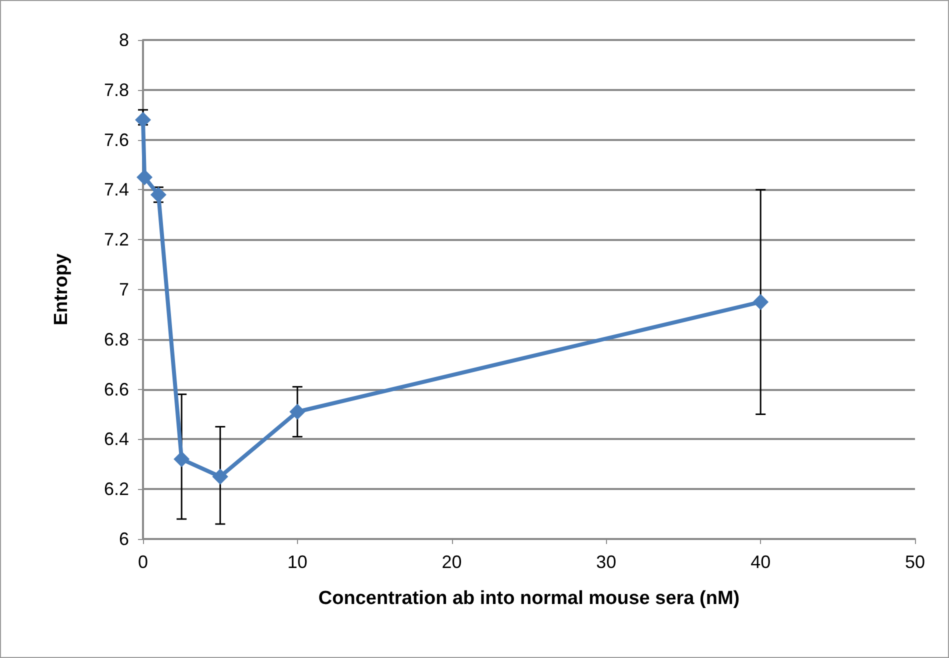 This screenshot has width=949, height=658. I want to click on y-tick-label: 6.4, so click(116, 439).